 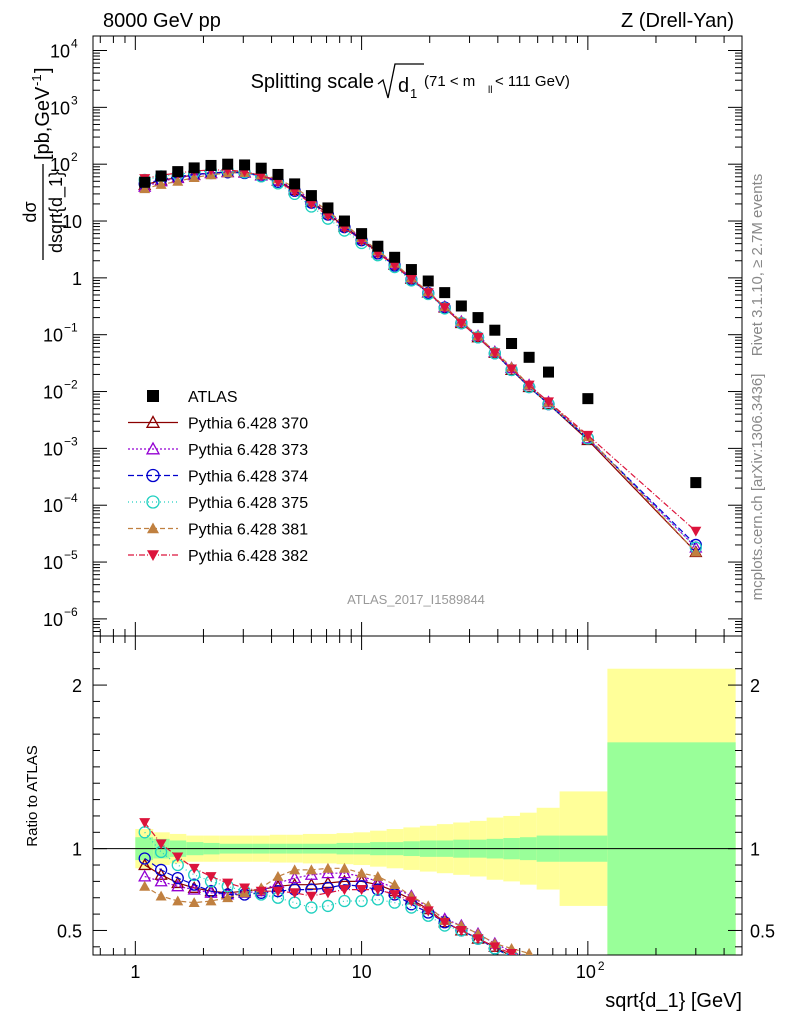 I want to click on y-tick-label-exp: 3, so click(x=74, y=100).